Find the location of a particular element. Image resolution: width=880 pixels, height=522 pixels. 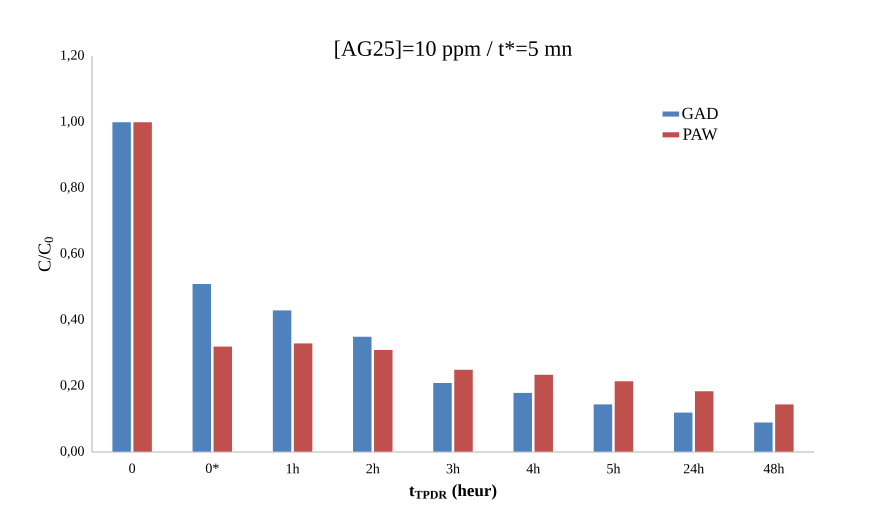

x-axis-title: t$_{TPDR}$ (heur) is located at coordinates (452, 492).